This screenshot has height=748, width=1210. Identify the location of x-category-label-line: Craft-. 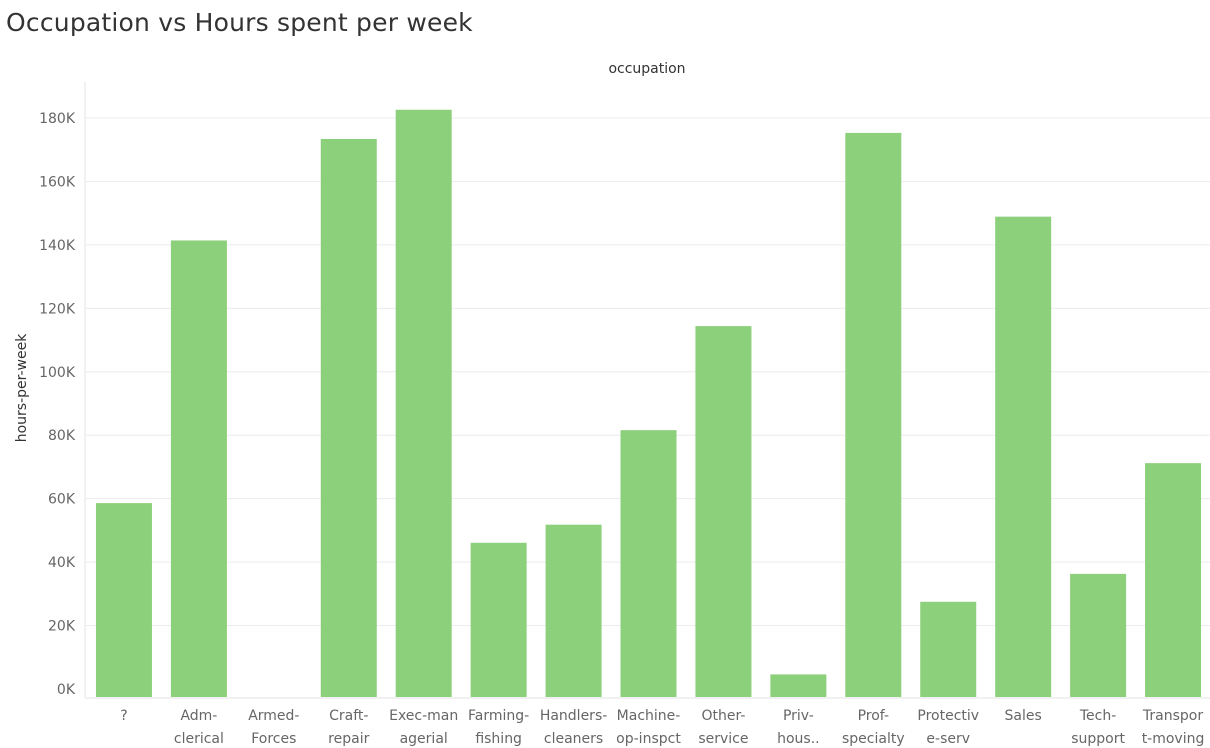
(348, 716).